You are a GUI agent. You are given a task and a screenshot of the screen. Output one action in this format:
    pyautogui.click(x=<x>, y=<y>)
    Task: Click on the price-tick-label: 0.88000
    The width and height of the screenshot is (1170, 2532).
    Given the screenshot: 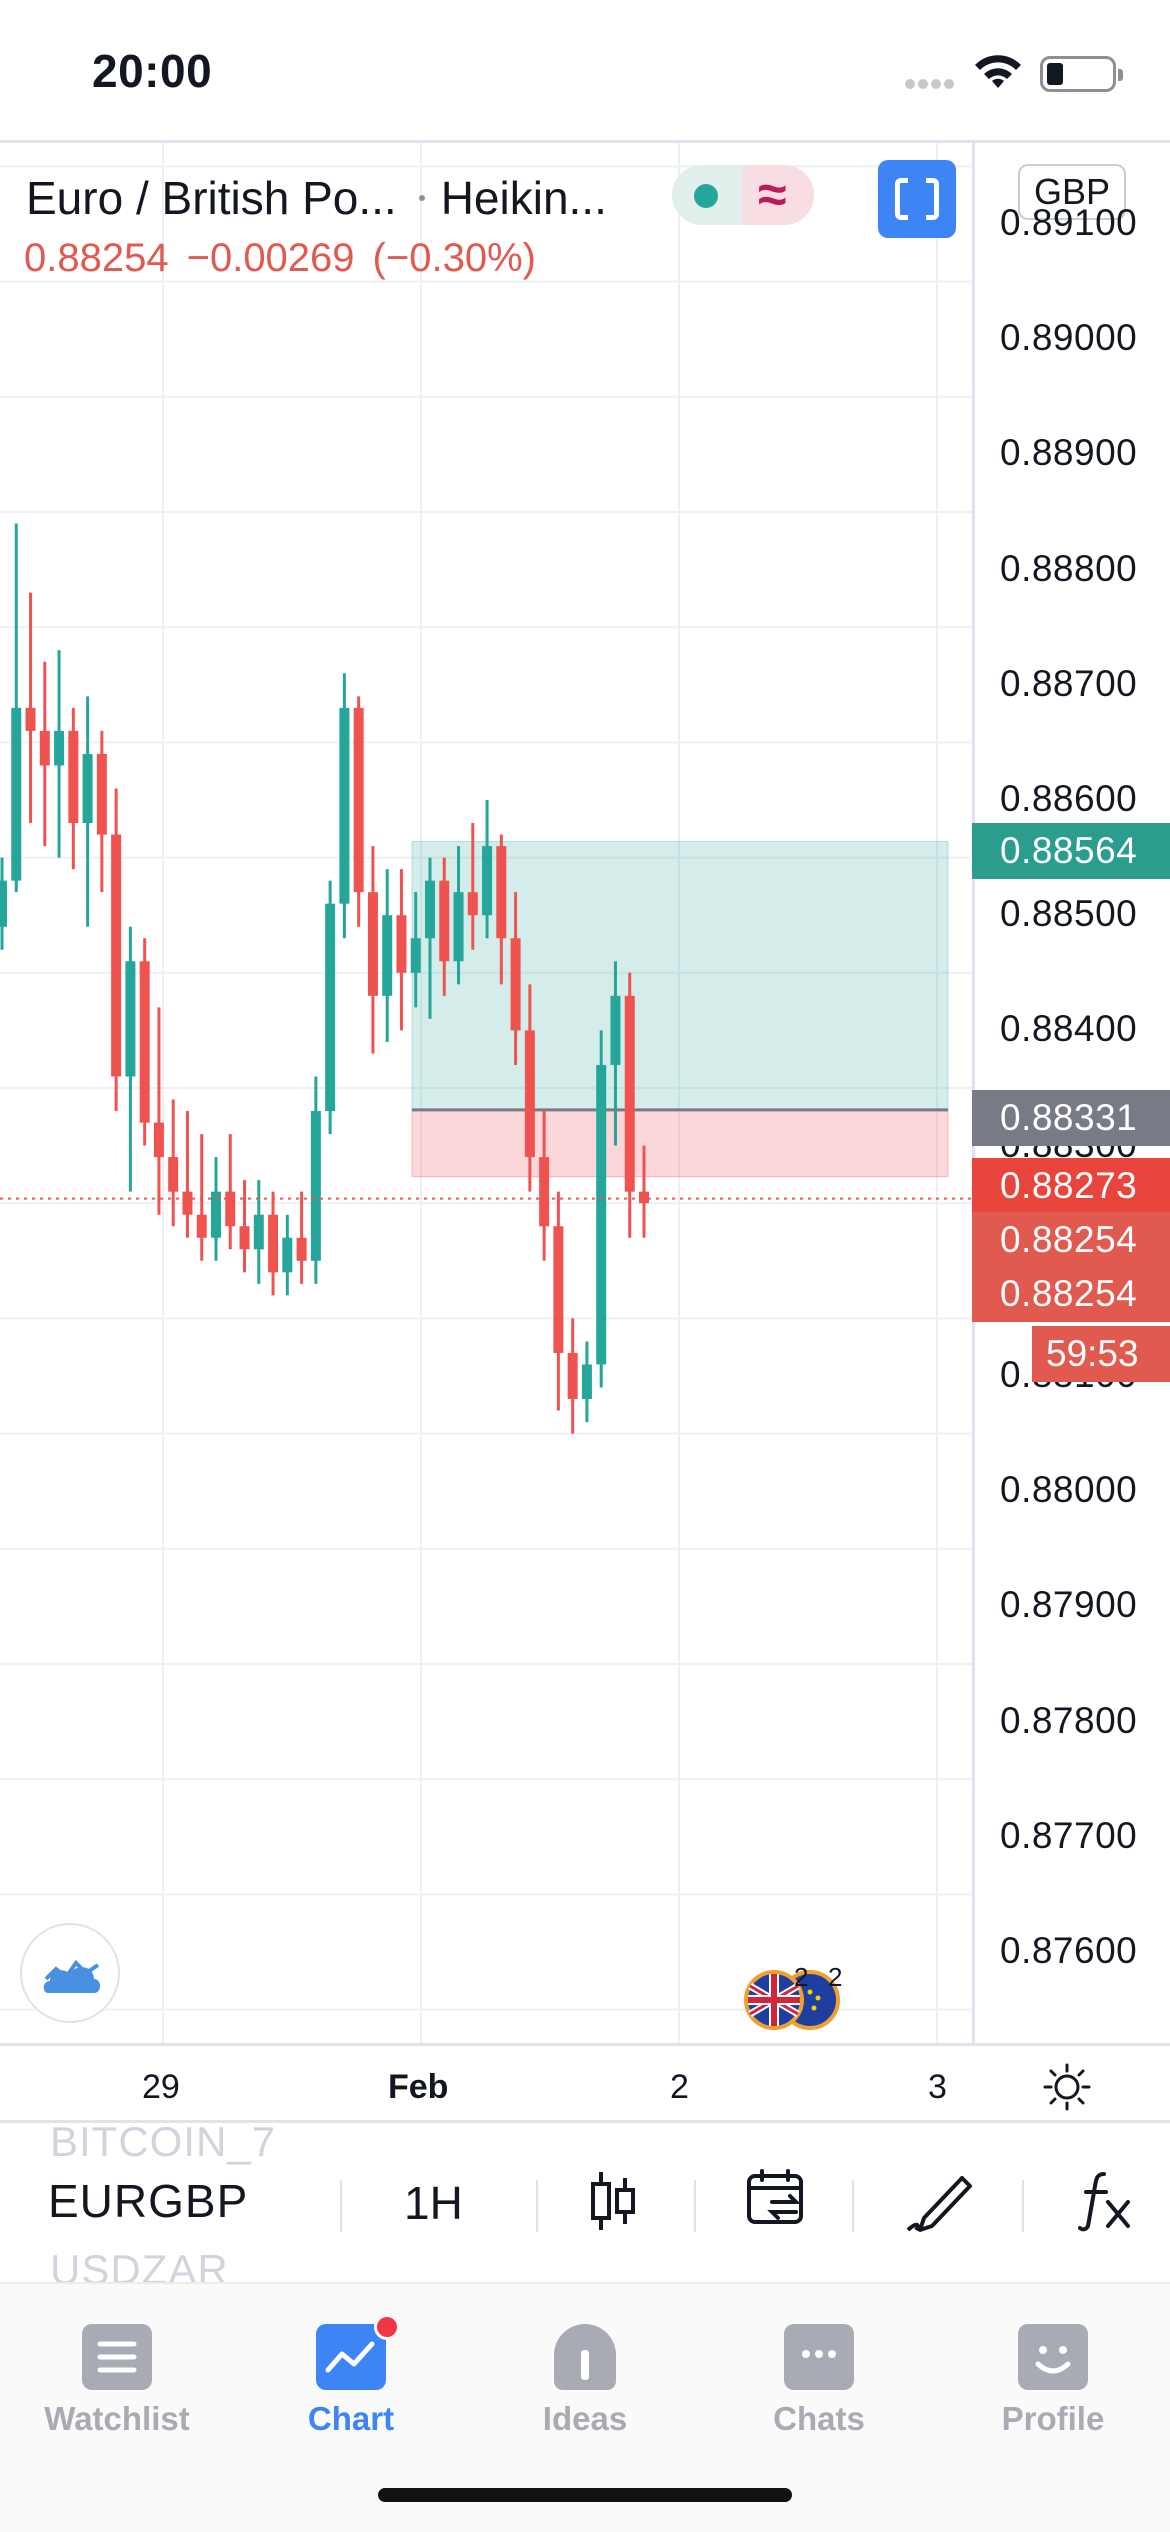 What is the action you would take?
    pyautogui.click(x=1069, y=1490)
    